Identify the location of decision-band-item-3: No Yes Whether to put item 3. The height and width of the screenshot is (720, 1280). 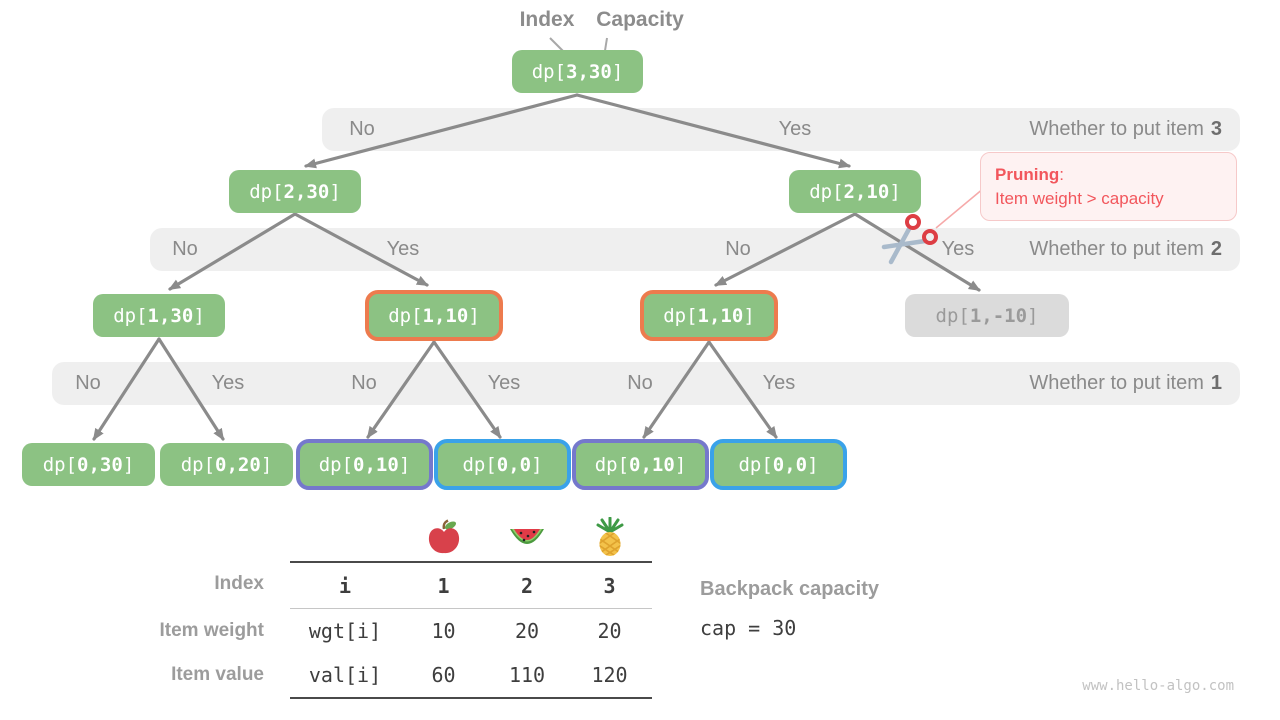
(781, 129).